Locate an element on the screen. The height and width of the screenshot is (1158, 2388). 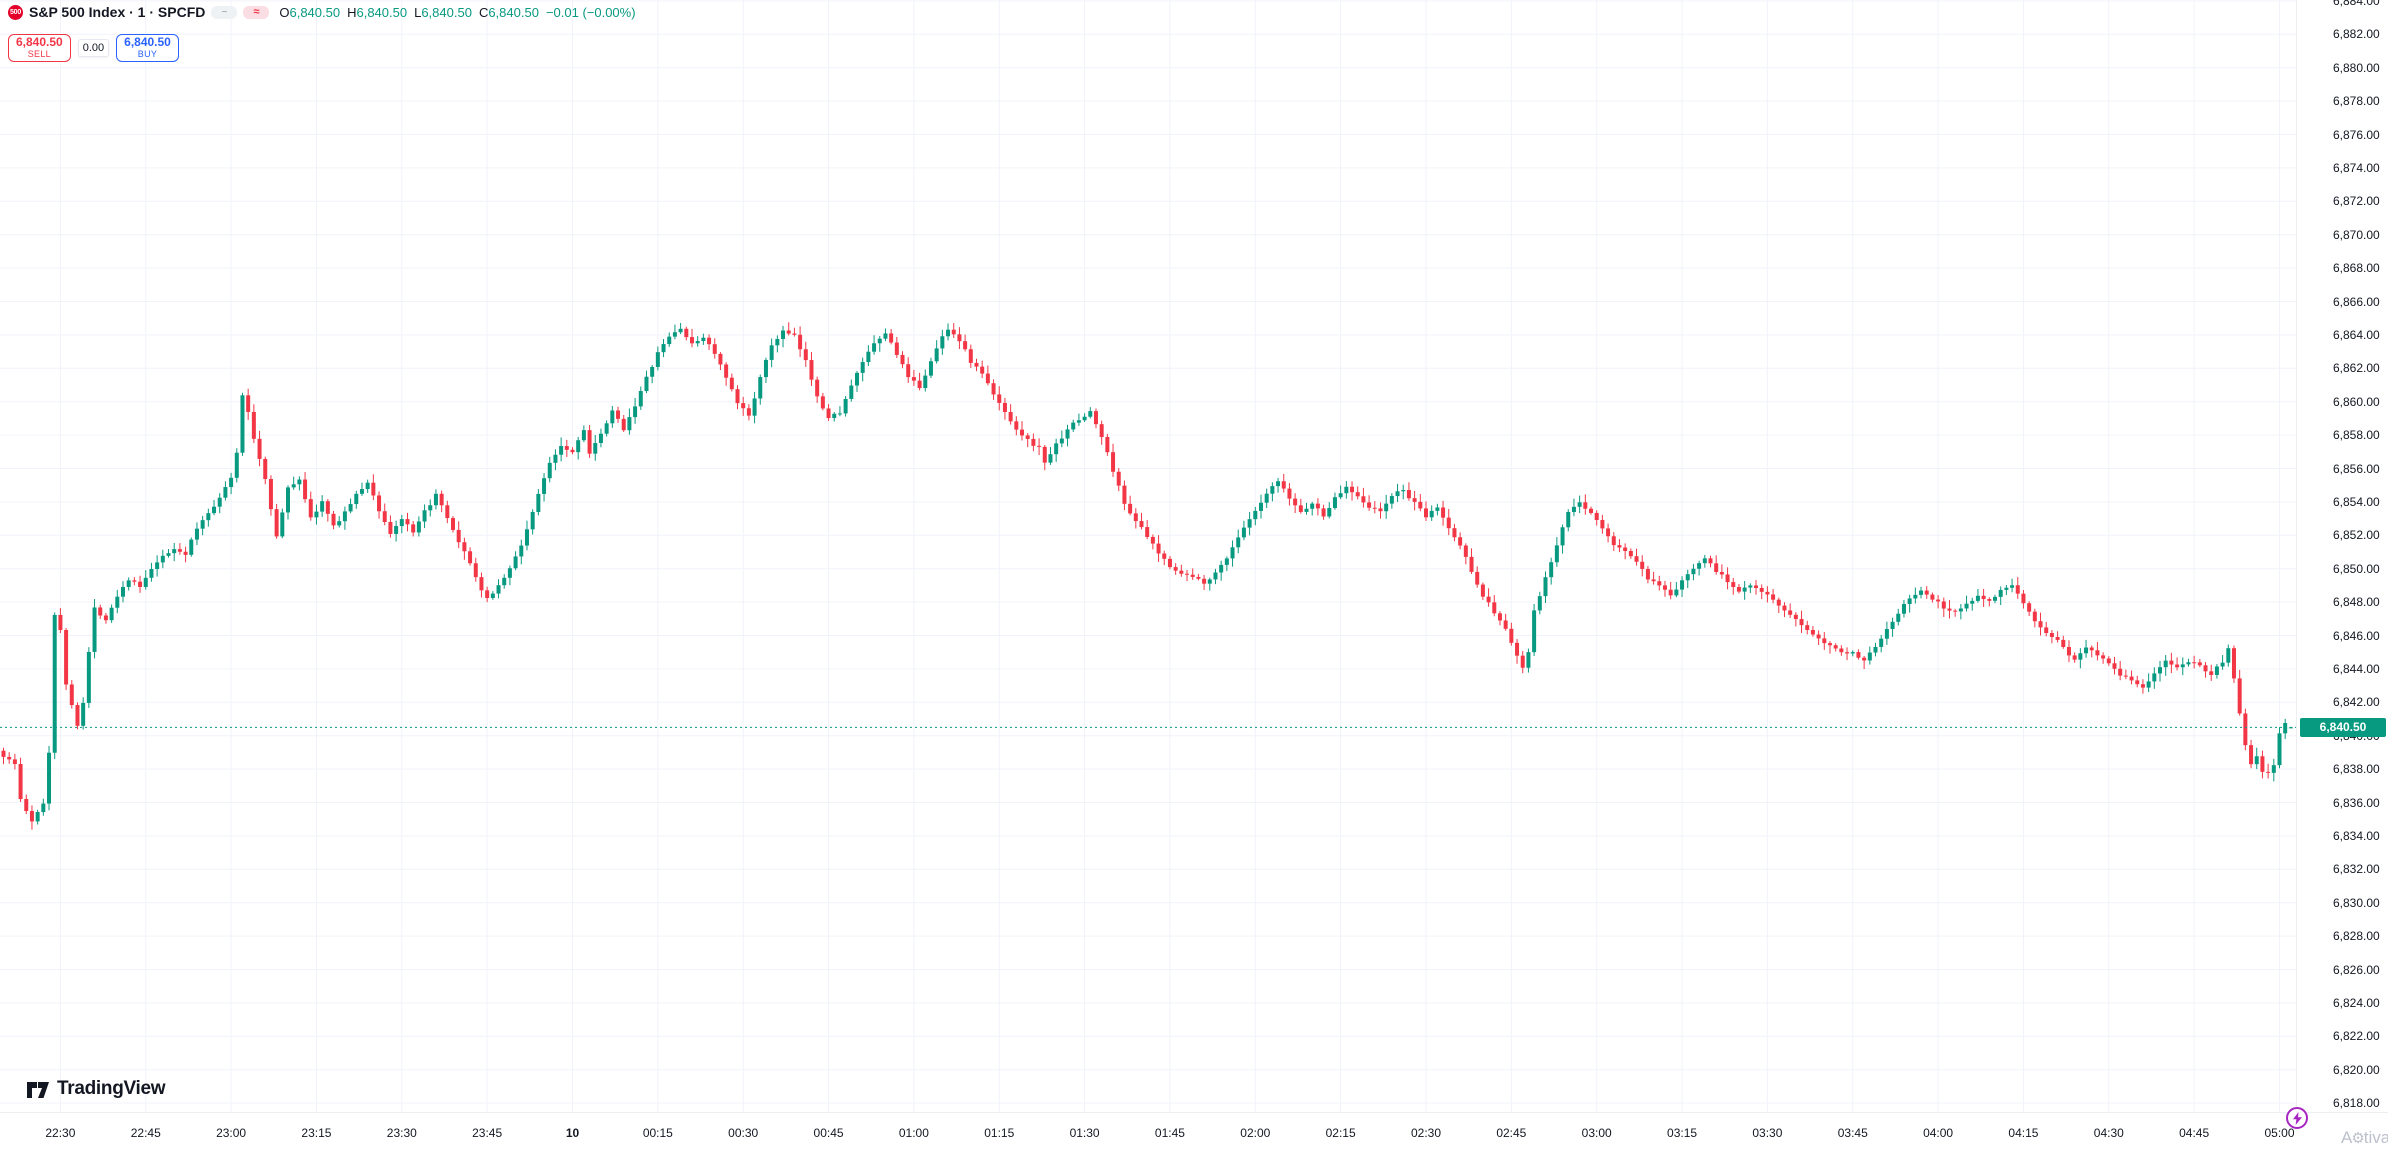
price-axis-label: 6,874.00 is located at coordinates (2356, 167).